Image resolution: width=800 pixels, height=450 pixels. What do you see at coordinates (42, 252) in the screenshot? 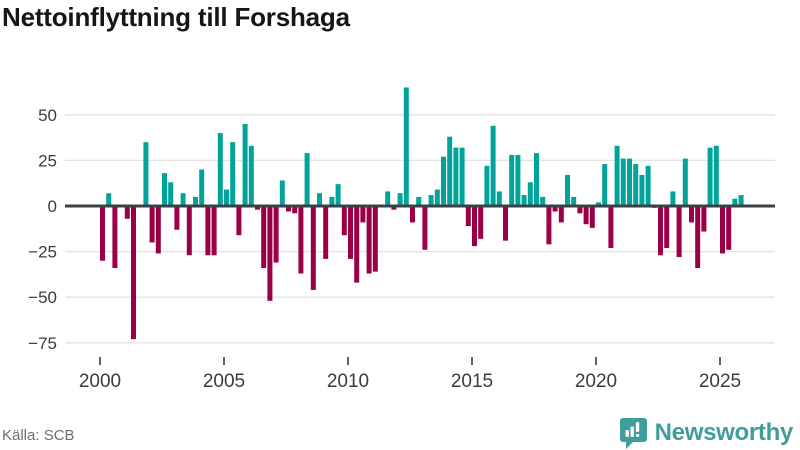
I see `y-tick-label: −25` at bounding box center [42, 252].